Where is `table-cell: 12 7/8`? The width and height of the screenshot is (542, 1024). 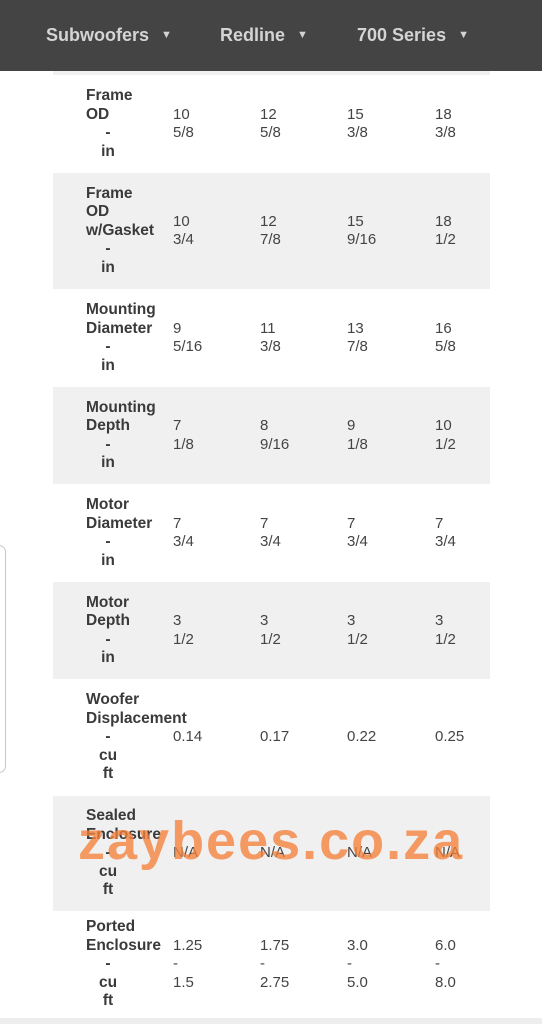 table-cell: 12 7/8 is located at coordinates (270, 231).